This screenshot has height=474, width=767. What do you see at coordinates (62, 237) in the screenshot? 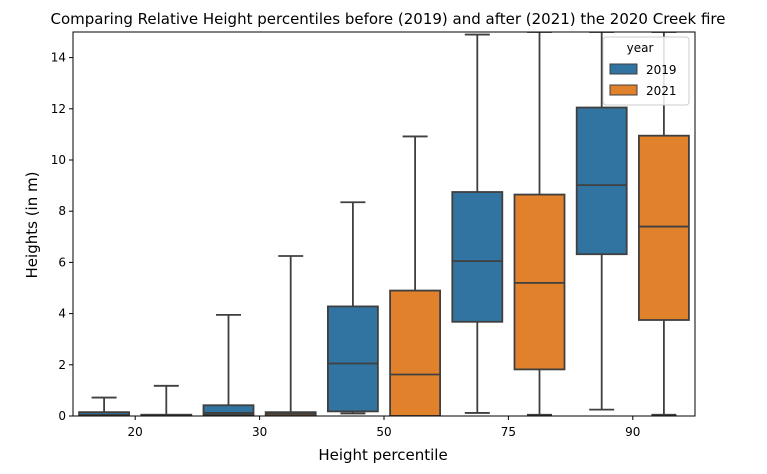
I see `y-axis: 0 2 4 6 8 10 12 14` at bounding box center [62, 237].